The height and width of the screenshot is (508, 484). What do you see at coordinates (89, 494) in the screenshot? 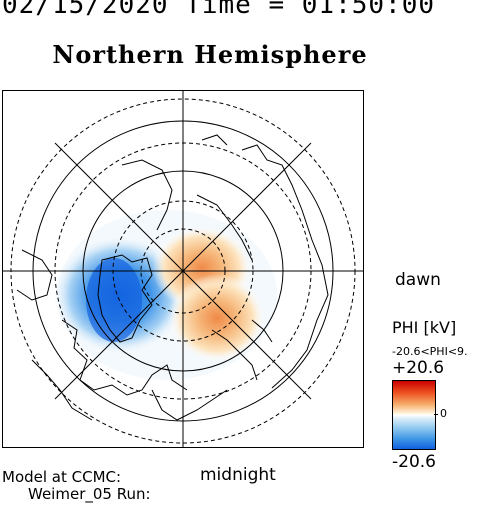
I see `credit-run: Weimer_05 Run:` at bounding box center [89, 494].